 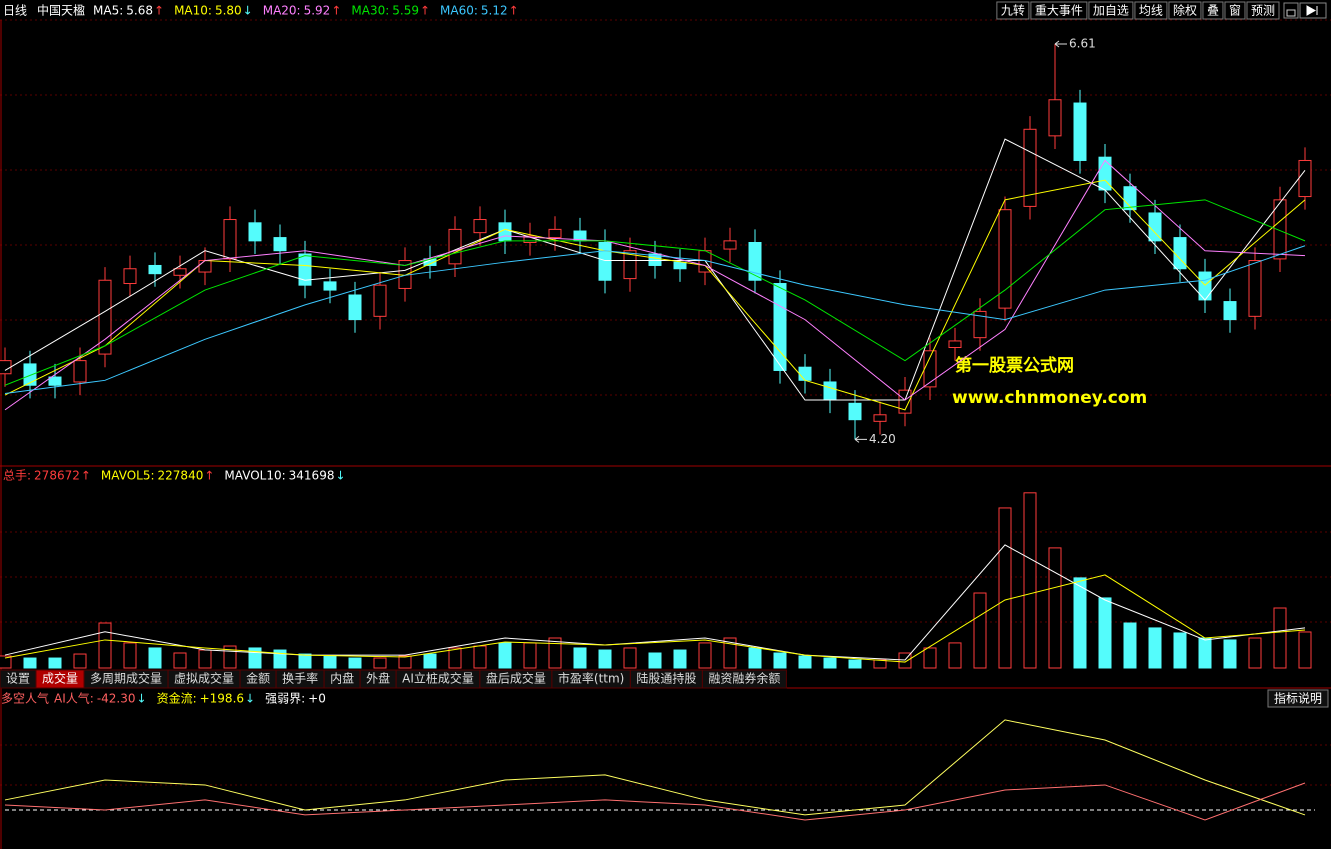 What do you see at coordinates (254, 476) in the screenshot?
I see `volume-stat-label: MAVOL10:` at bounding box center [254, 476].